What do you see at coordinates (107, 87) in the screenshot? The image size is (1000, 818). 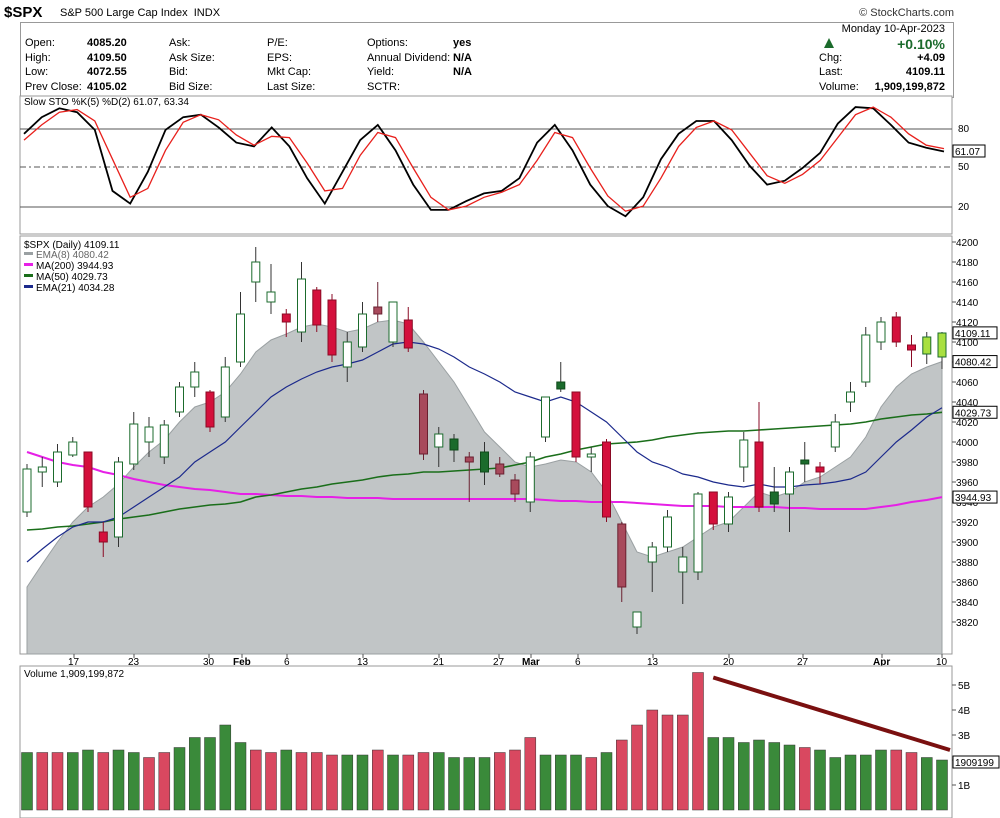 I see `prev-close-value: 4105.02` at bounding box center [107, 87].